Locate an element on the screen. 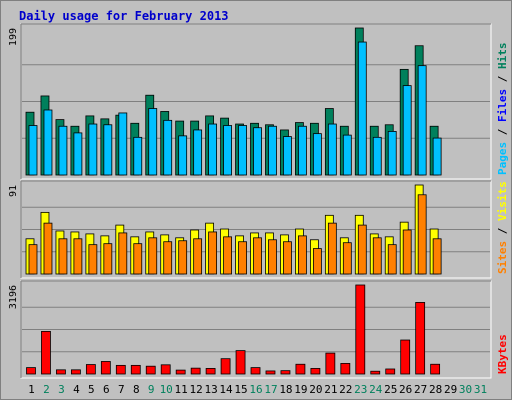 This screenshot has height=400, width=512. side-legend: KBytes is located at coordinates (502, 354).